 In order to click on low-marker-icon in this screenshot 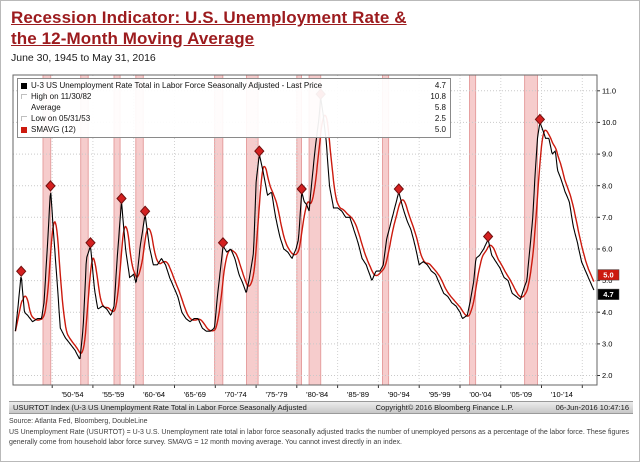, I will do `click(24, 119)`.